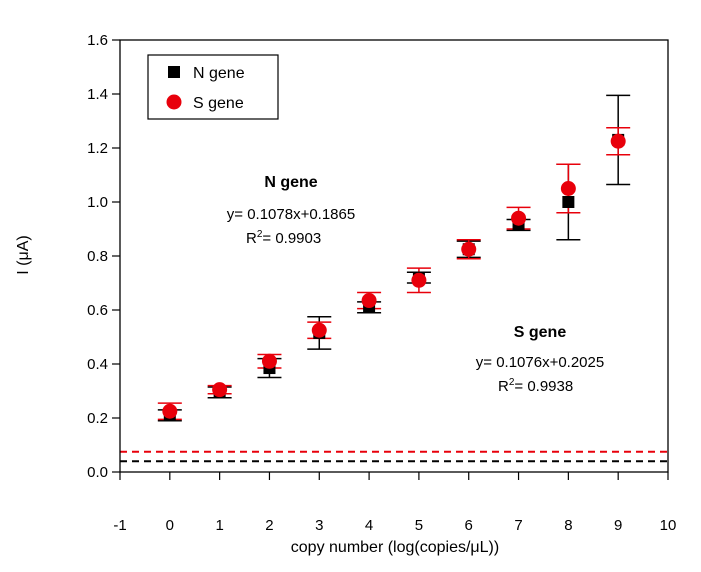  I want to click on legend-box, so click(213, 87).